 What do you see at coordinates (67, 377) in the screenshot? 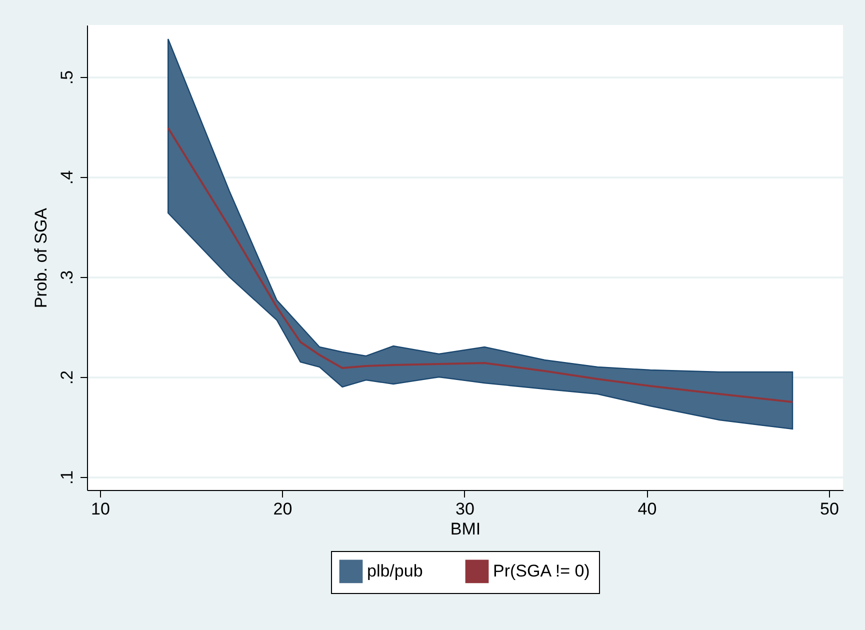
I see `y-tick-label: .2` at bounding box center [67, 377].